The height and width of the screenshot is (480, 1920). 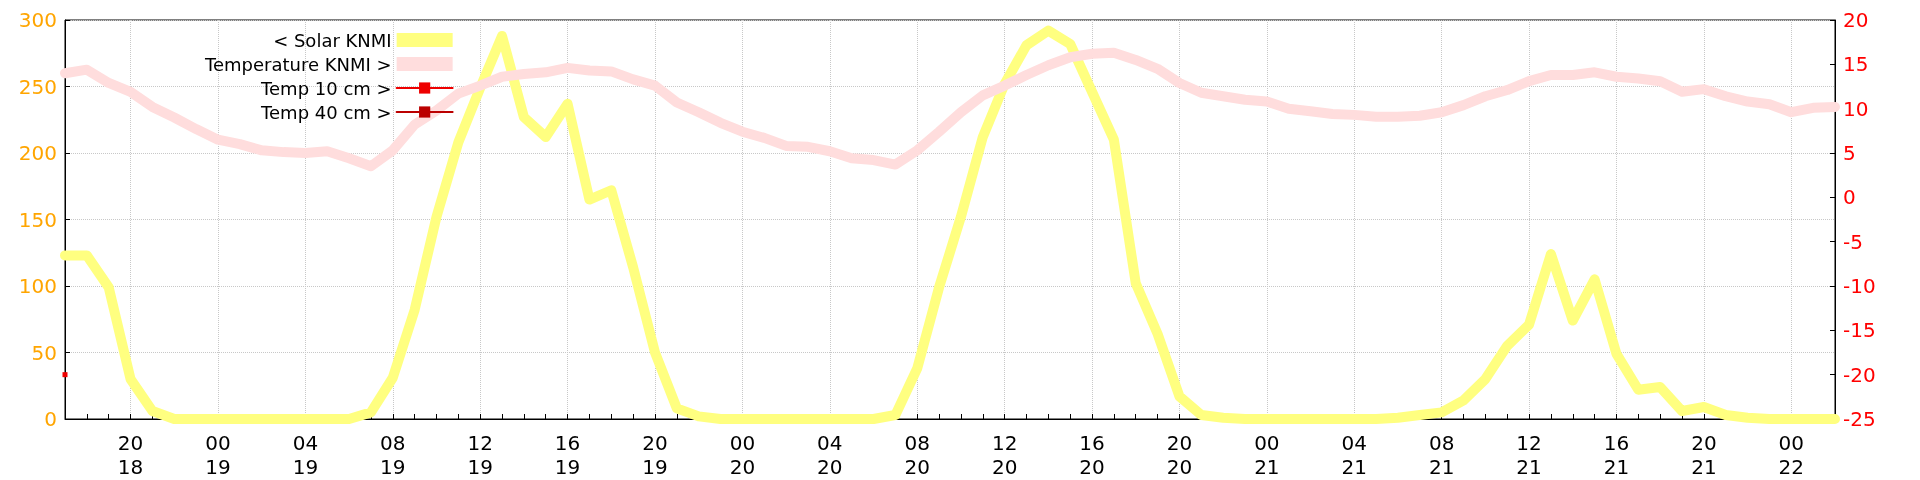 I want to click on legend-label: Temp 10 cm >, so click(x=326, y=88).